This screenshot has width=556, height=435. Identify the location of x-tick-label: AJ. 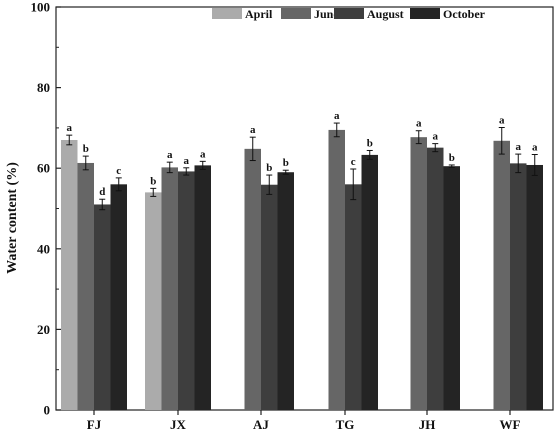
(261, 424).